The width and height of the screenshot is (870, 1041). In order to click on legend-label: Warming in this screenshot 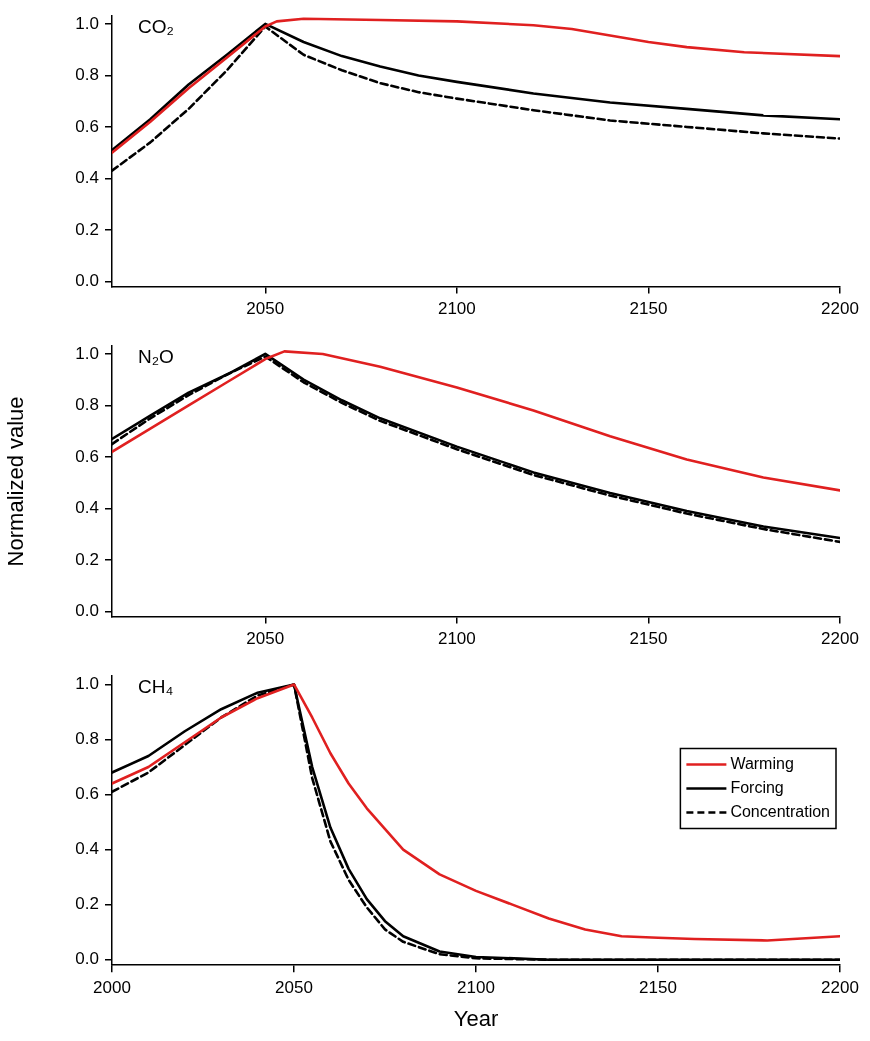, I will do `click(762, 763)`.